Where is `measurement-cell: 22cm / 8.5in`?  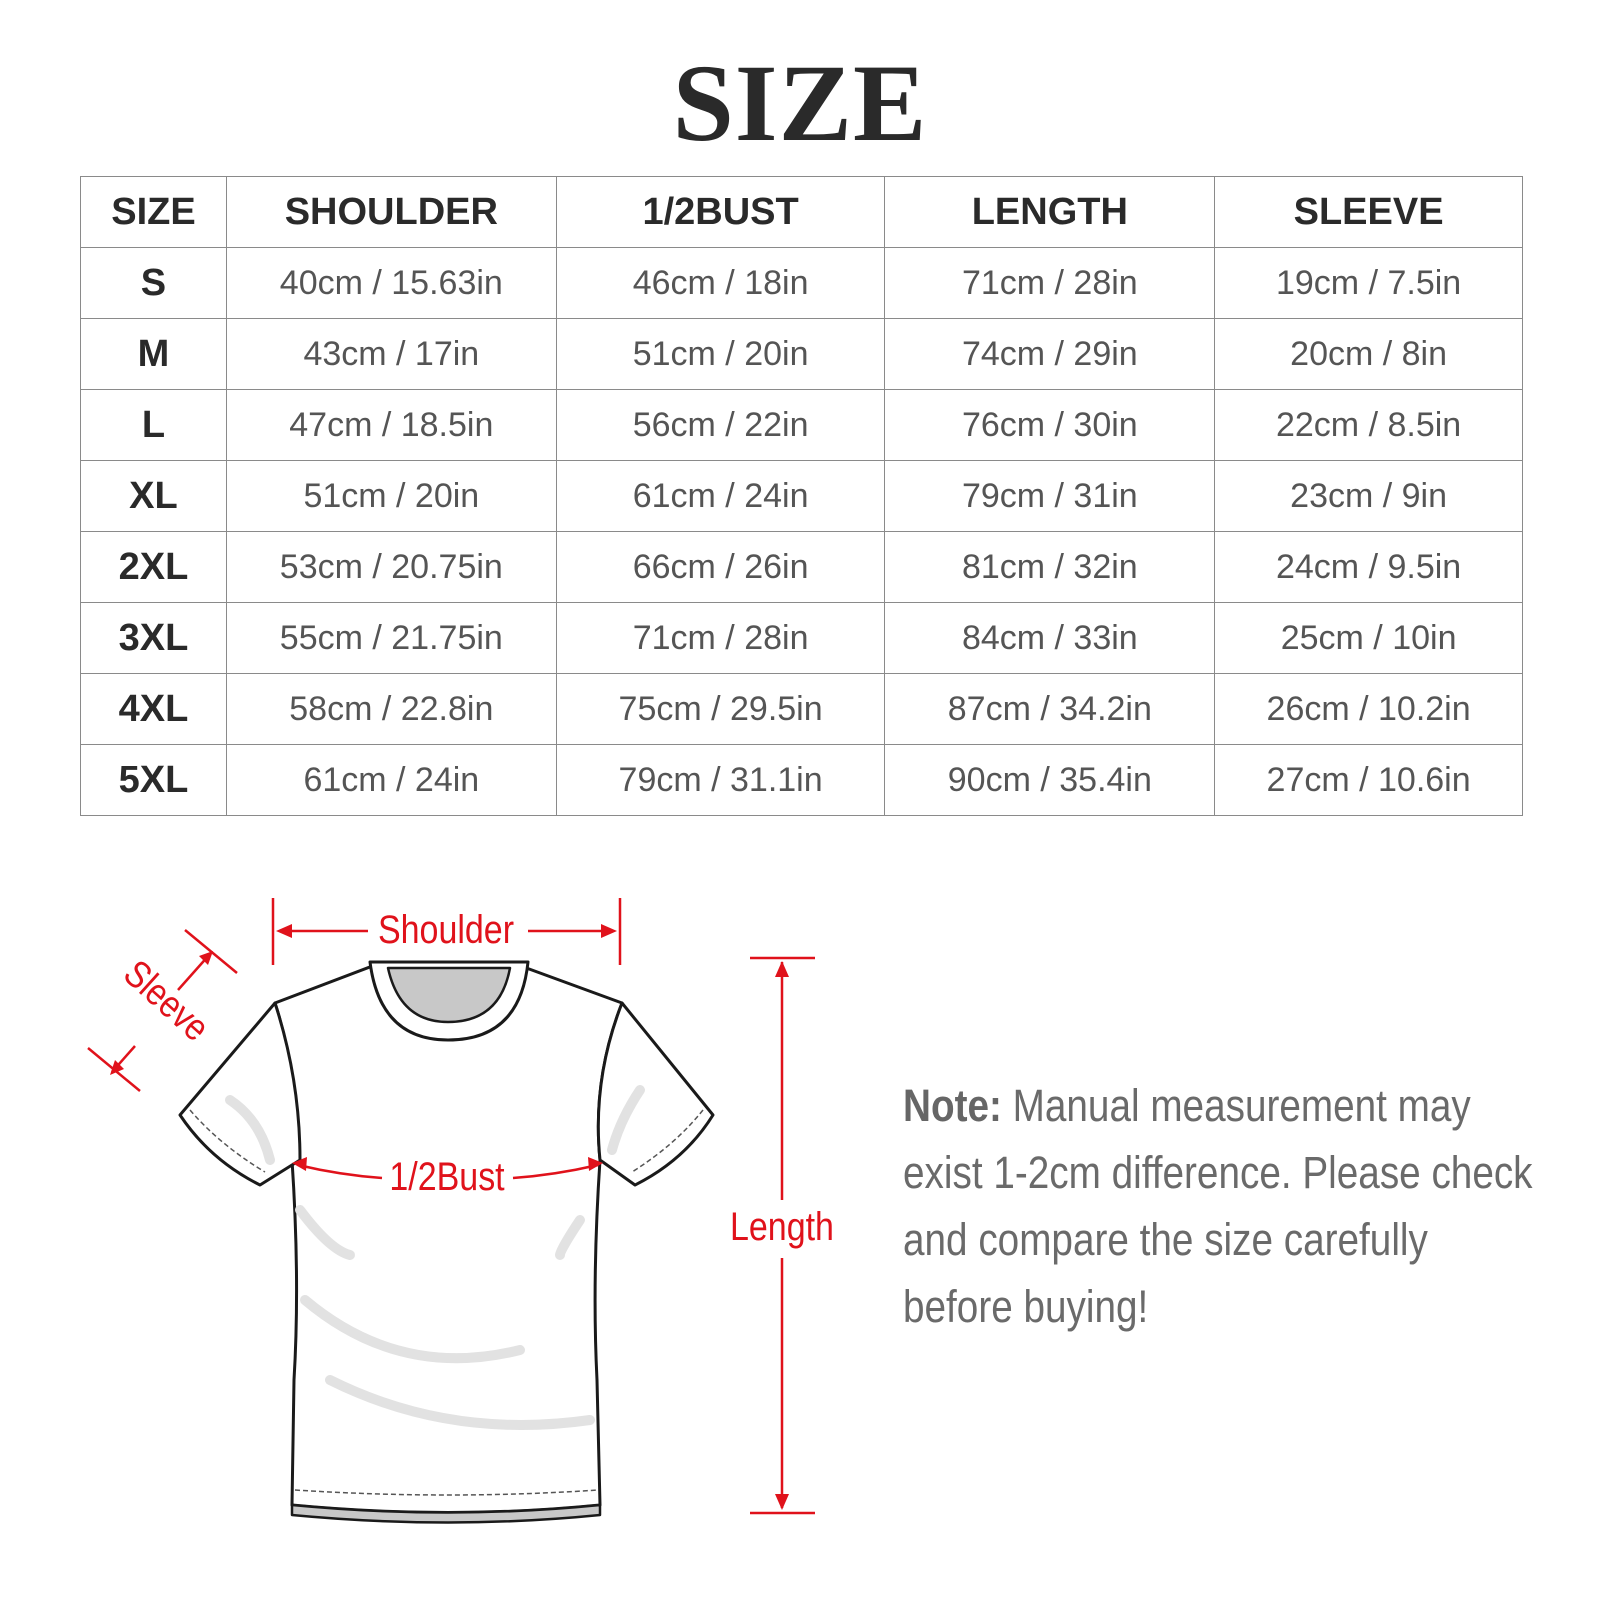 measurement-cell: 22cm / 8.5in is located at coordinates (1368, 425).